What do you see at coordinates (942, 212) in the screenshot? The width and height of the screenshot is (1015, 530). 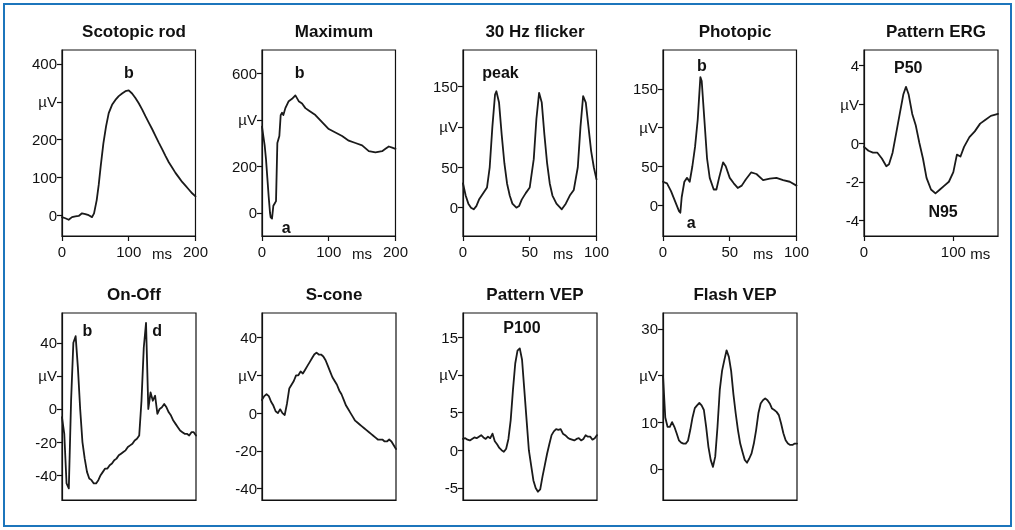 I see `annotation: N95` at bounding box center [942, 212].